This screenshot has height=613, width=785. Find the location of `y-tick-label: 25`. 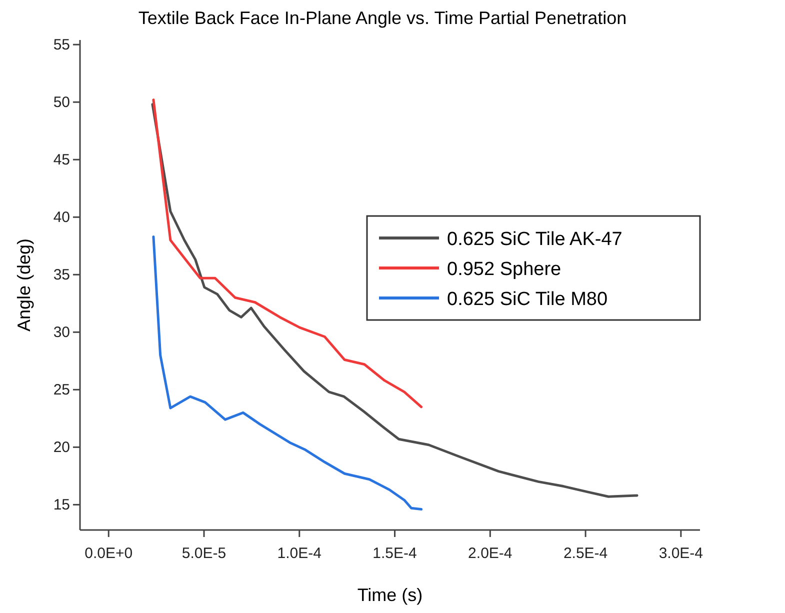

y-tick-label: 25 is located at coordinates (61, 389).